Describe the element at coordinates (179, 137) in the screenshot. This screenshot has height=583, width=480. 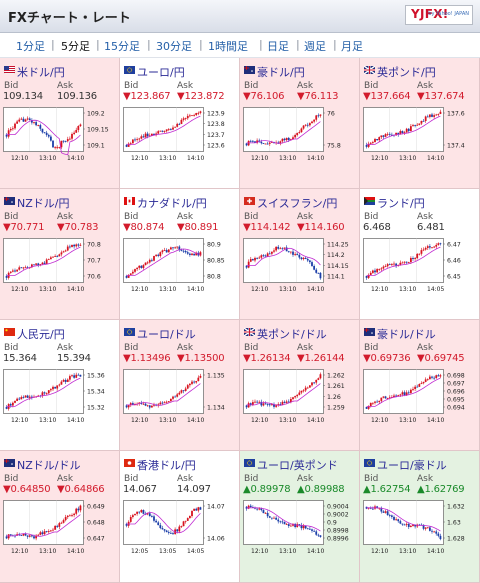
I see `mini-candlestick-chart: 123.9 123.8 123.7 123.6 12:10 13:10 14:10` at that location.